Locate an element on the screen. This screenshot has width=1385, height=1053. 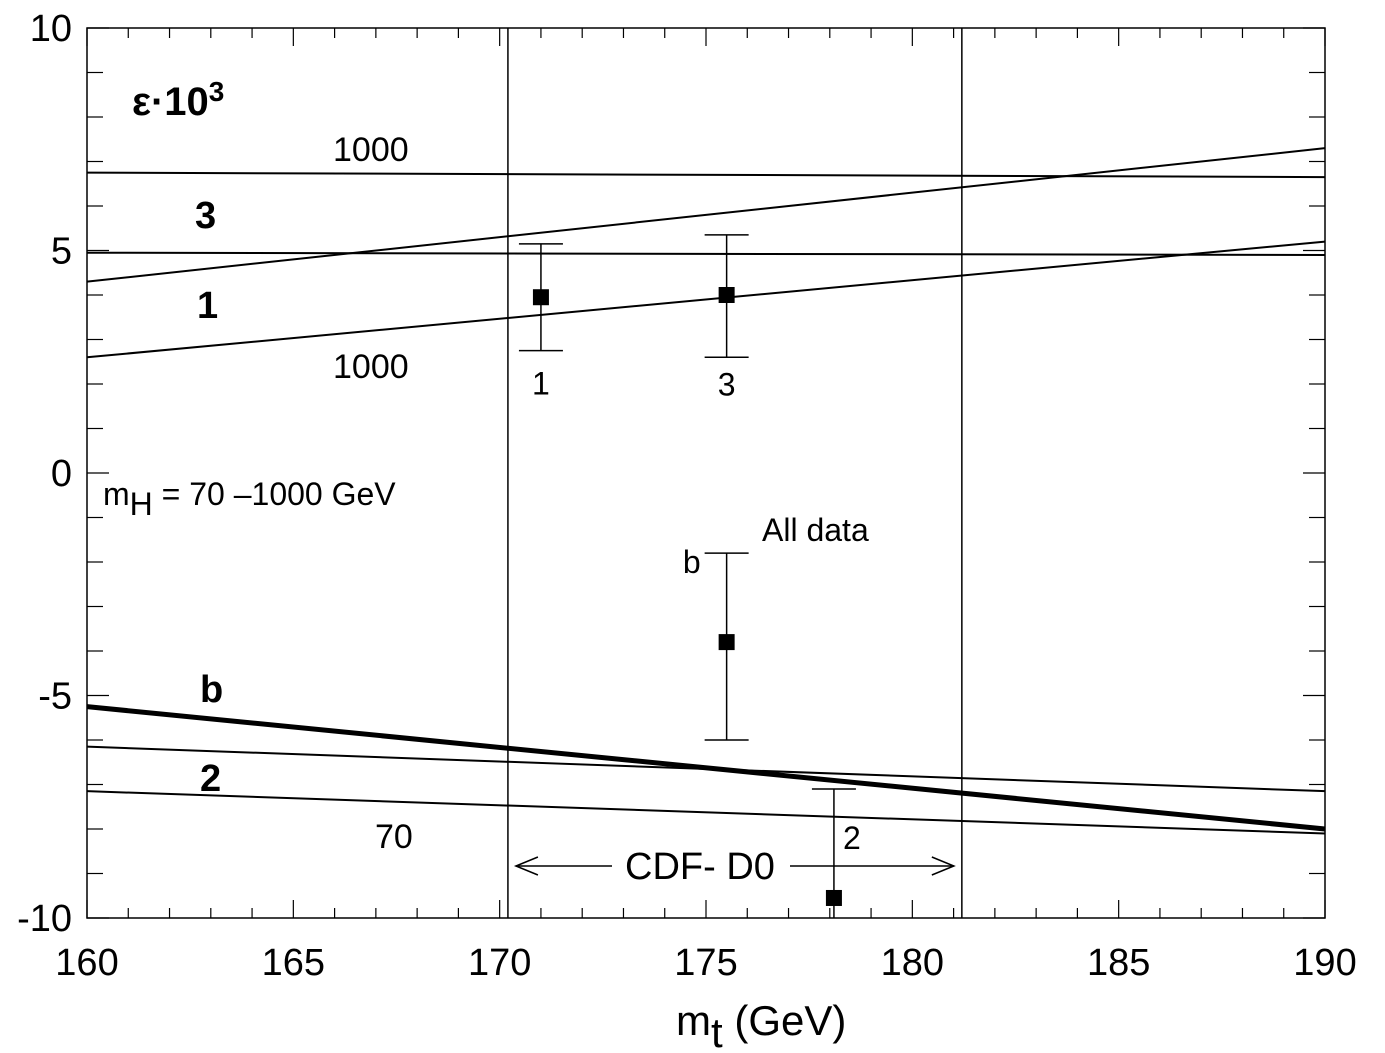
line-label-1000-top: 1000 is located at coordinates (371, 150).